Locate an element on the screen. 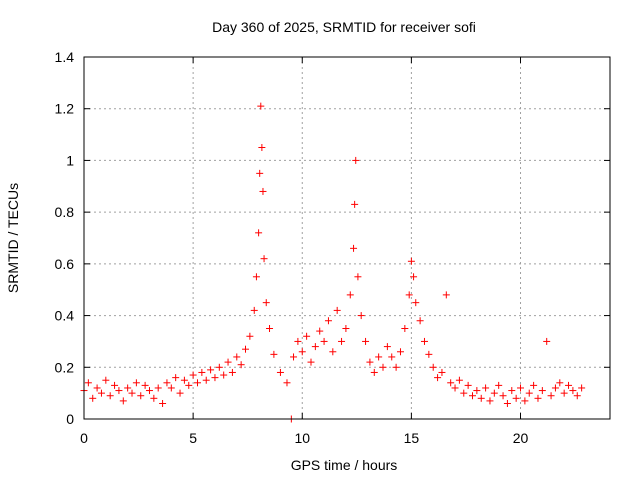 The width and height of the screenshot is (640, 480). y-tick-label: 0.2 is located at coordinates (65, 367).